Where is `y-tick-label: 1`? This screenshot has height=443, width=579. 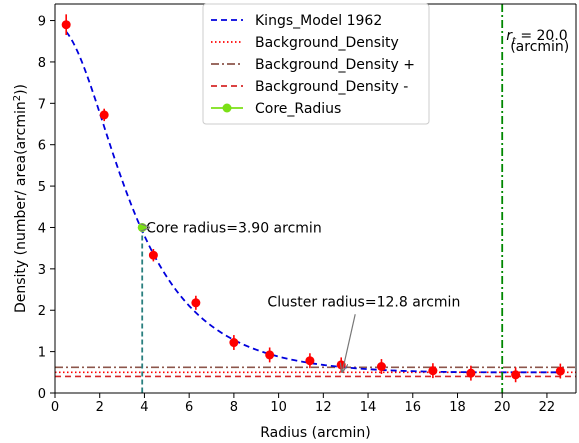
y-tick-label: 1 is located at coordinates (42, 353).